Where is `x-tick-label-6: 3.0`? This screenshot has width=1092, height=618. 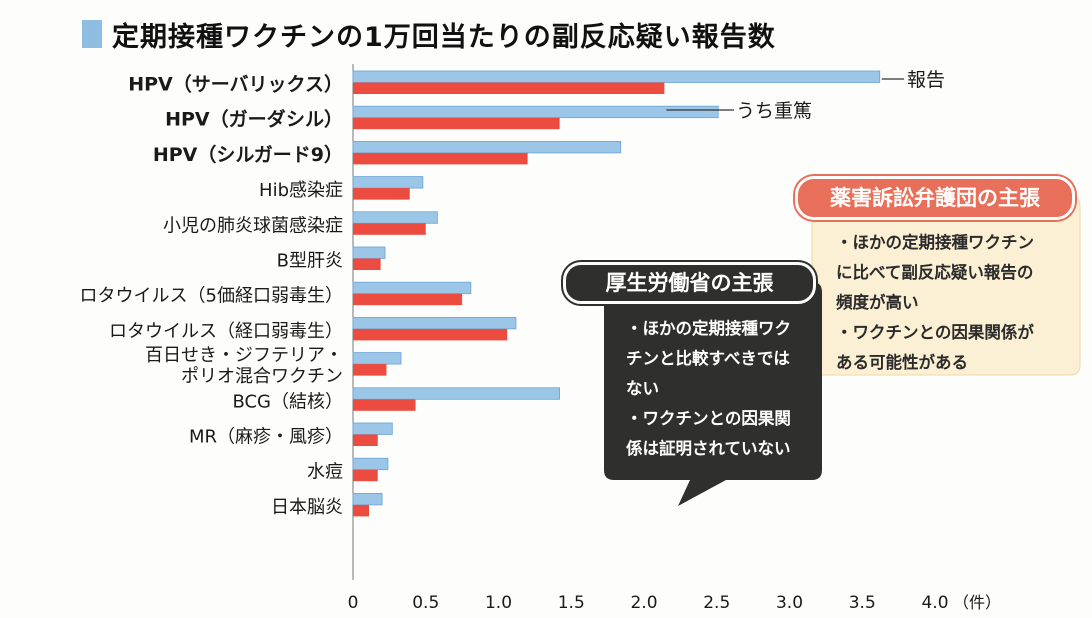
x-tick-label-6: 3.0 is located at coordinates (789, 603).